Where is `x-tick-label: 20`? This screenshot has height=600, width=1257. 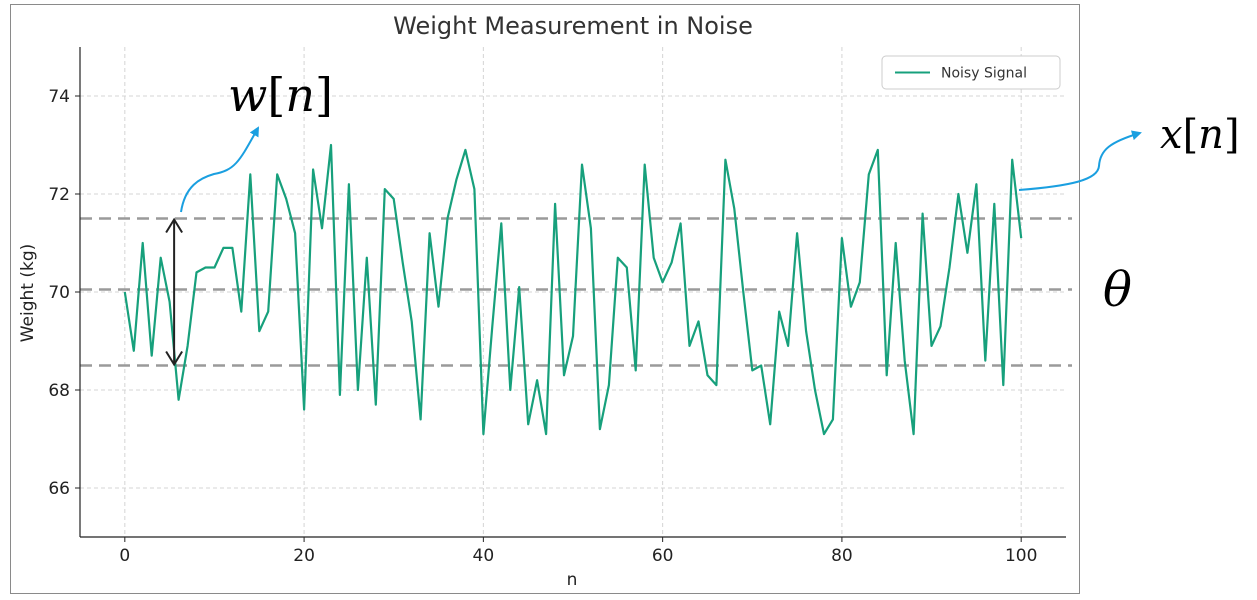
x-tick-label: 20 is located at coordinates (304, 556).